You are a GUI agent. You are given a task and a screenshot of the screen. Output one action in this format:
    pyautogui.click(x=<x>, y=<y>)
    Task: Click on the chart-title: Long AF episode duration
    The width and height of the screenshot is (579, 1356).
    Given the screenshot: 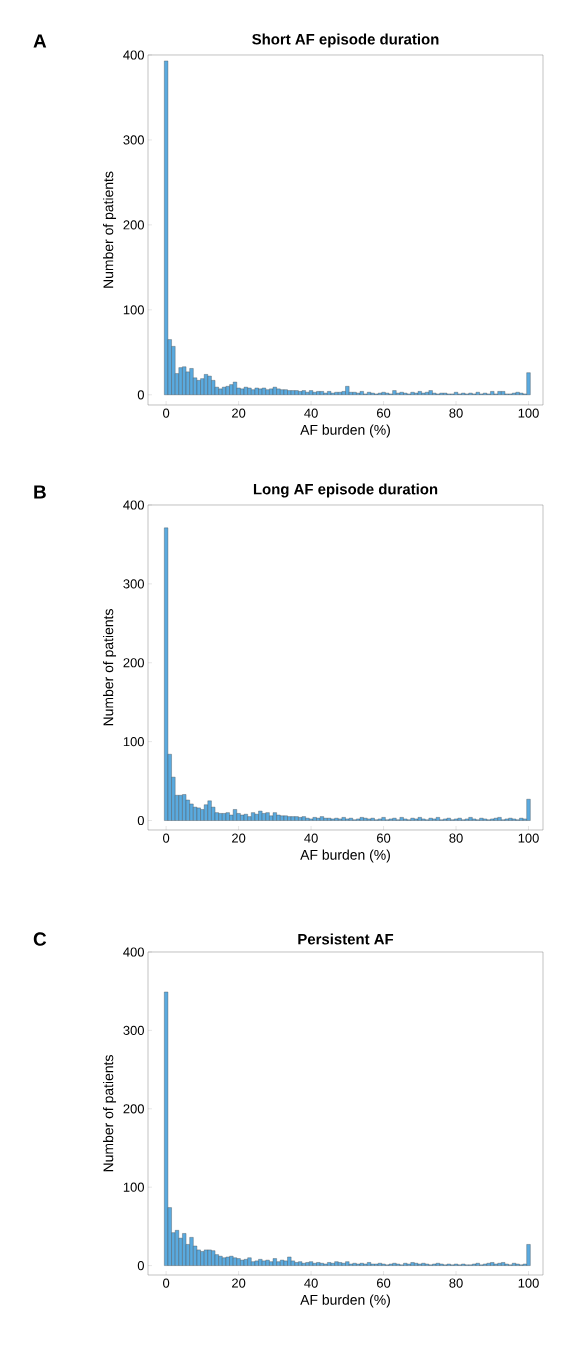 What is the action you would take?
    pyautogui.click(x=345, y=490)
    